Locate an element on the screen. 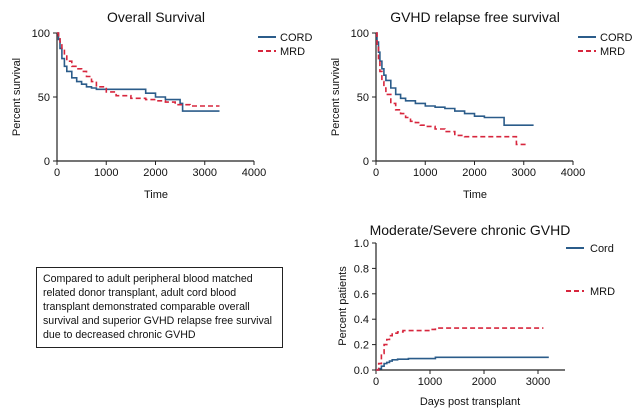  y-tick-label: 1.0 is located at coordinates (361, 244).